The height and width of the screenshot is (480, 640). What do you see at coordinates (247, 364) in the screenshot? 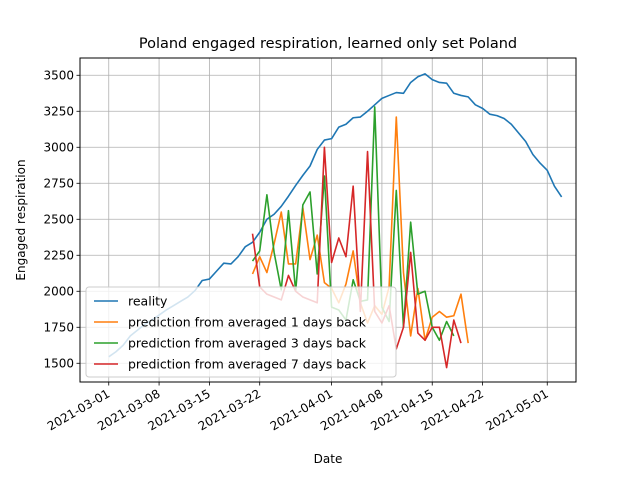
I see `legend-entry: prediction from averaged 7 days back` at bounding box center [247, 364].